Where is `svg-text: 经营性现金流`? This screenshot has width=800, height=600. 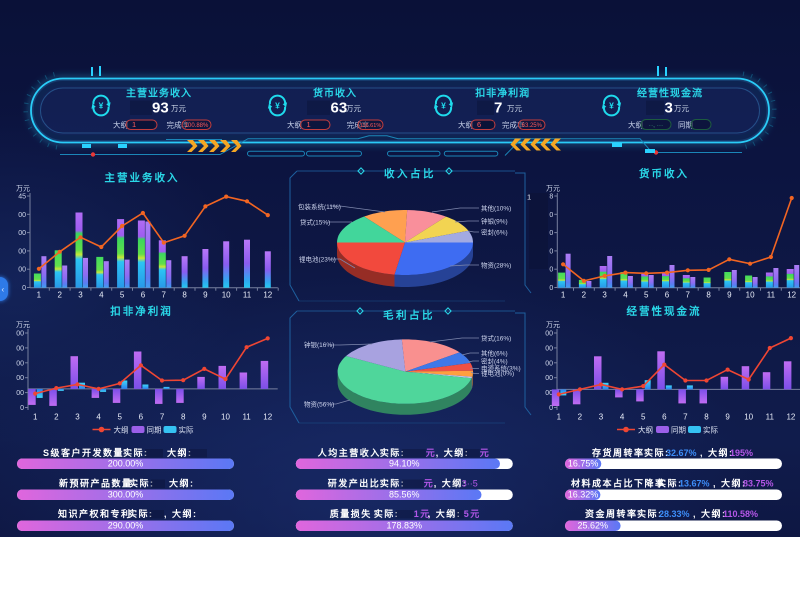 svg-text: 经营性现金流 is located at coordinates (664, 311).